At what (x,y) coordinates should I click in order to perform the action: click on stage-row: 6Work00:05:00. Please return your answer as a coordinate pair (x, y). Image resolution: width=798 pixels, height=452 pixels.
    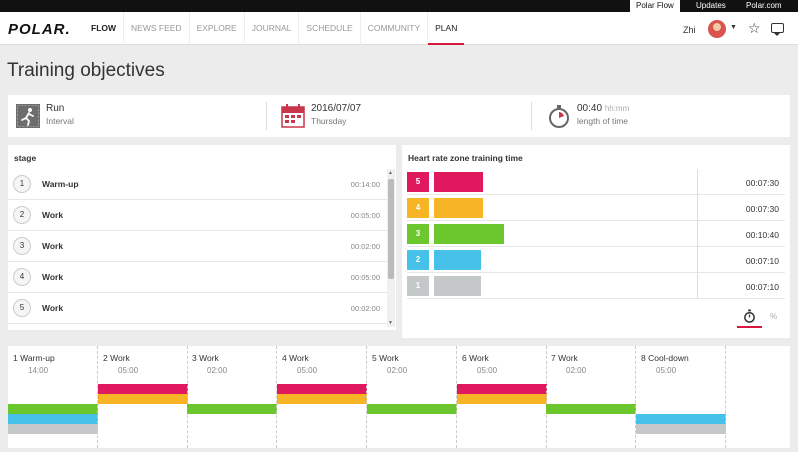
    Looking at the image, I should click on (198, 327).